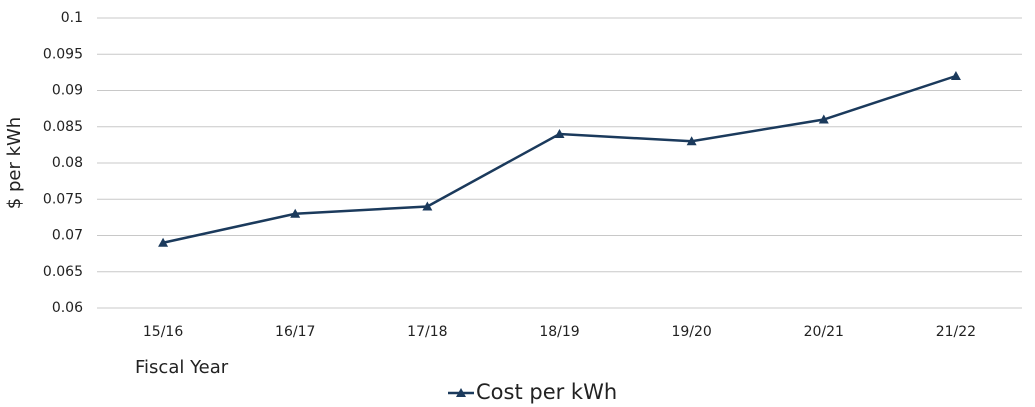 Image resolution: width=1035 pixels, height=407 pixels. What do you see at coordinates (461, 392) in the screenshot?
I see `legend-marker` at bounding box center [461, 392].